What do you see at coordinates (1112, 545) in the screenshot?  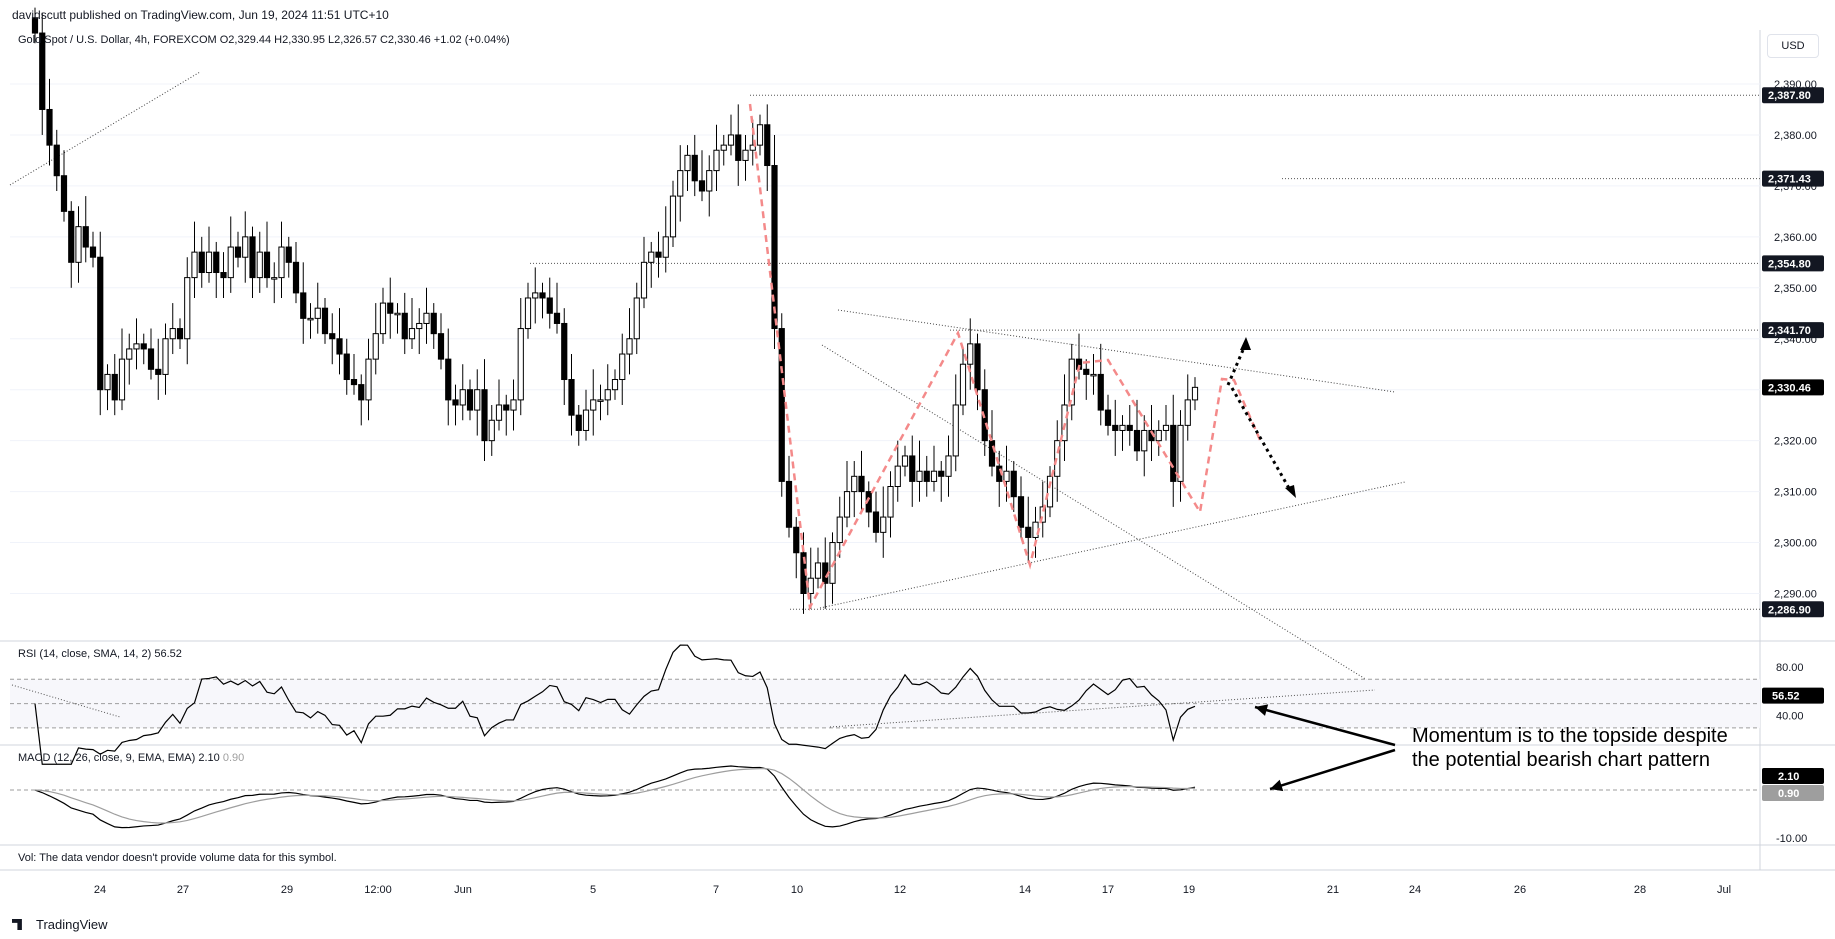 I see `trendline` at bounding box center [1112, 545].